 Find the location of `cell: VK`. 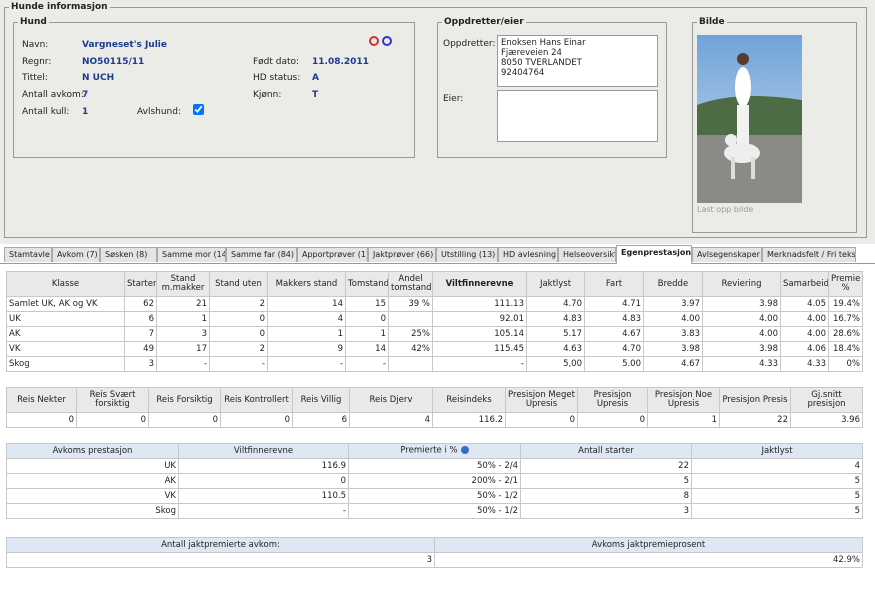

cell: VK is located at coordinates (93, 496).